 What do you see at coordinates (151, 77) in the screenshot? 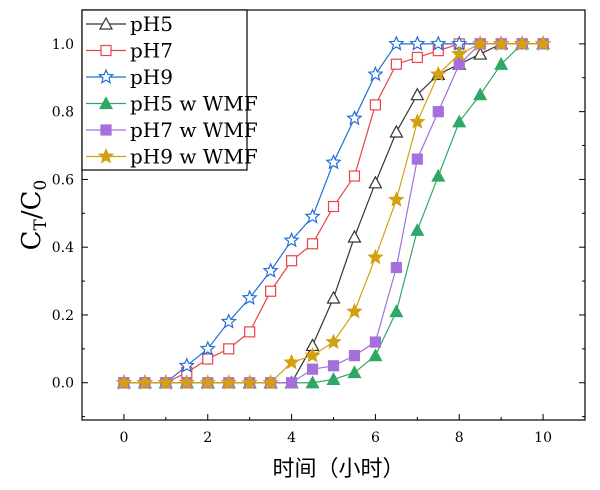
I see `legend-label: pH9` at bounding box center [151, 77].